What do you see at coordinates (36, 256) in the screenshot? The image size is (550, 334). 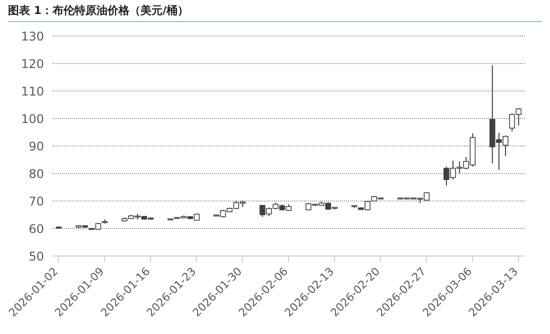 I see `y-tick-label: 50` at bounding box center [36, 256].